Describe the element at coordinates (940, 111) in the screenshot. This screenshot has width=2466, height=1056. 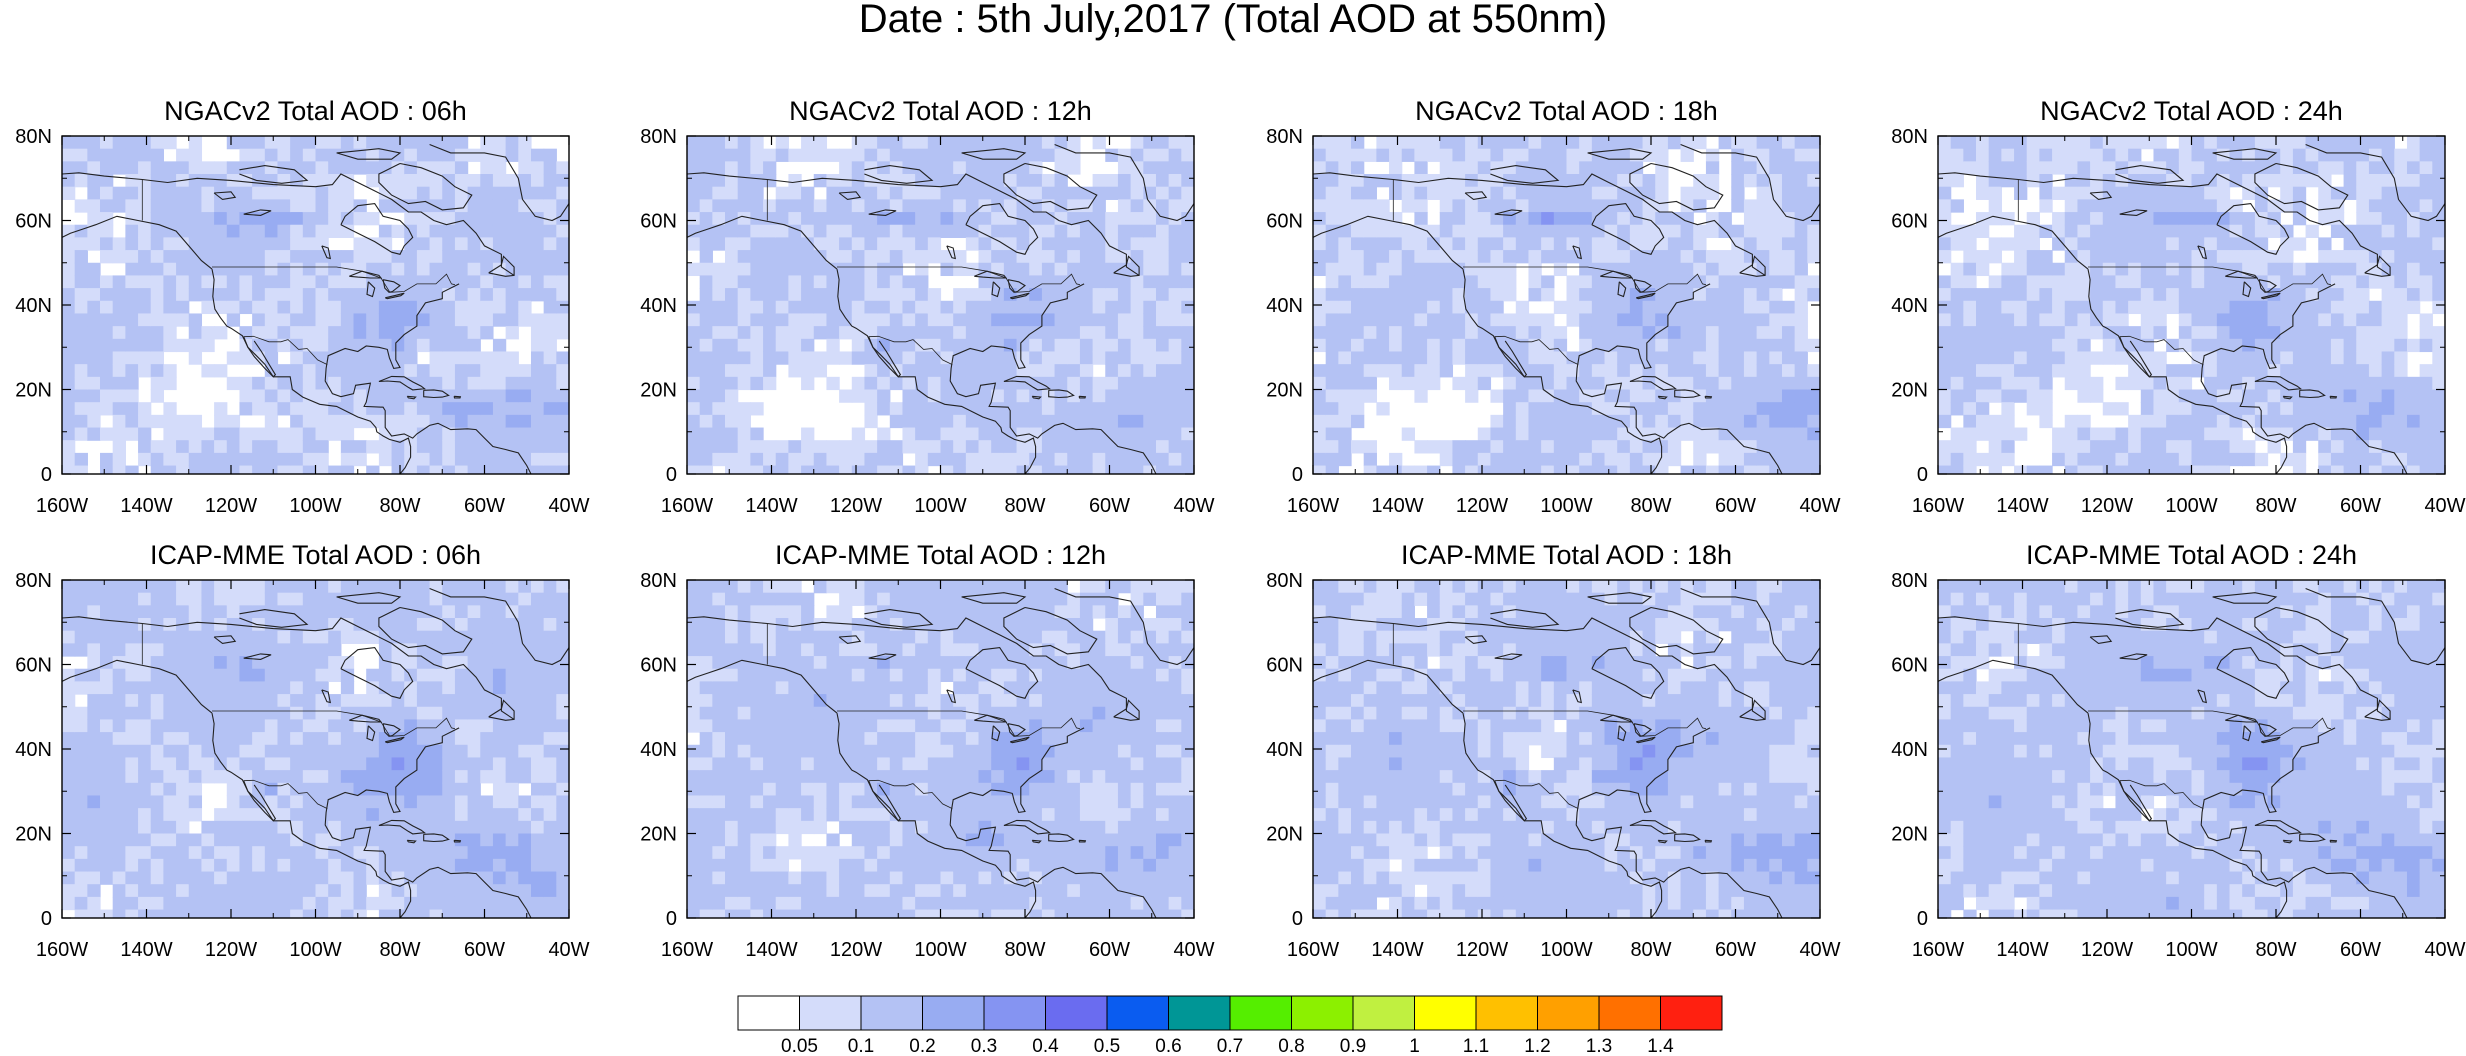
I see `panel-title: NGACv2 Total AOD : 12h` at that location.